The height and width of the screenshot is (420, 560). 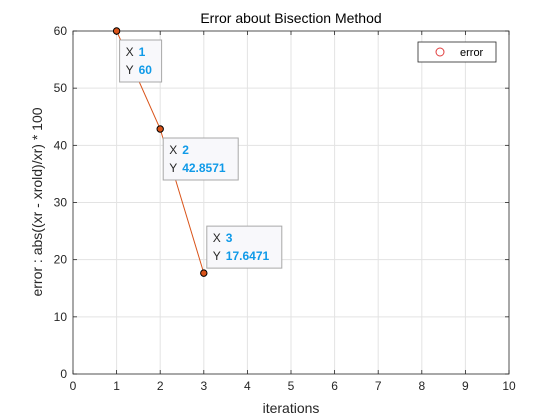 I want to click on datatip: X 1Y 60, so click(x=141, y=61).